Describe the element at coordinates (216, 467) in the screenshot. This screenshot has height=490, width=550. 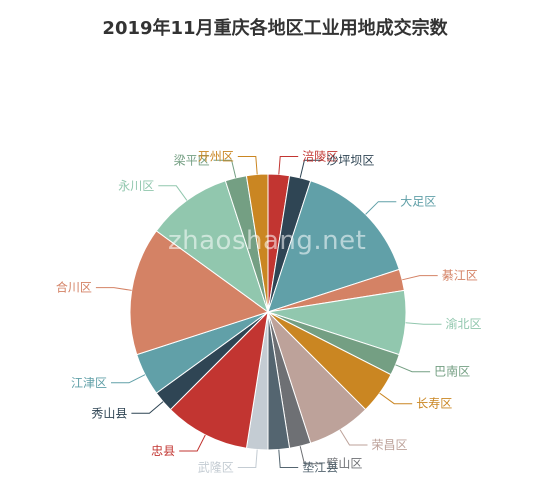
I see `slice-label: 武隆区` at that location.